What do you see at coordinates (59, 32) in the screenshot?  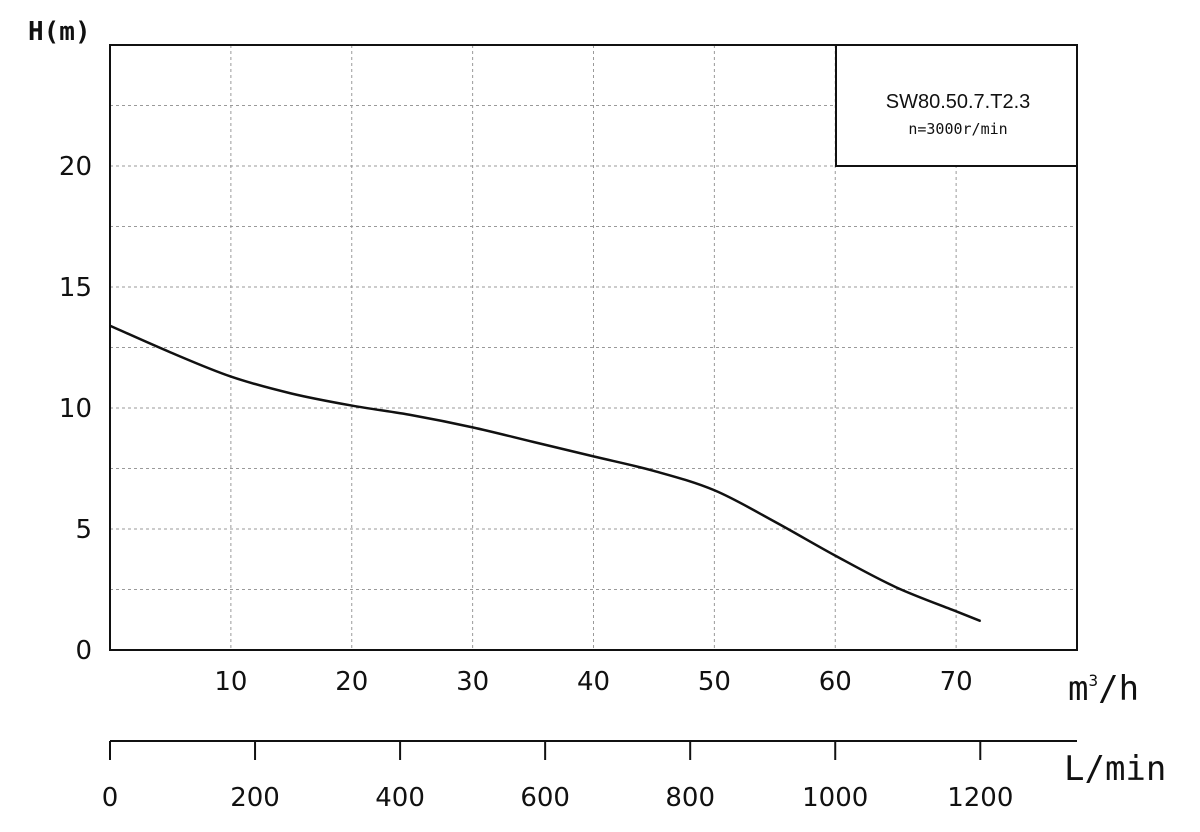 I see `y-axis-label: H(m)` at bounding box center [59, 32].